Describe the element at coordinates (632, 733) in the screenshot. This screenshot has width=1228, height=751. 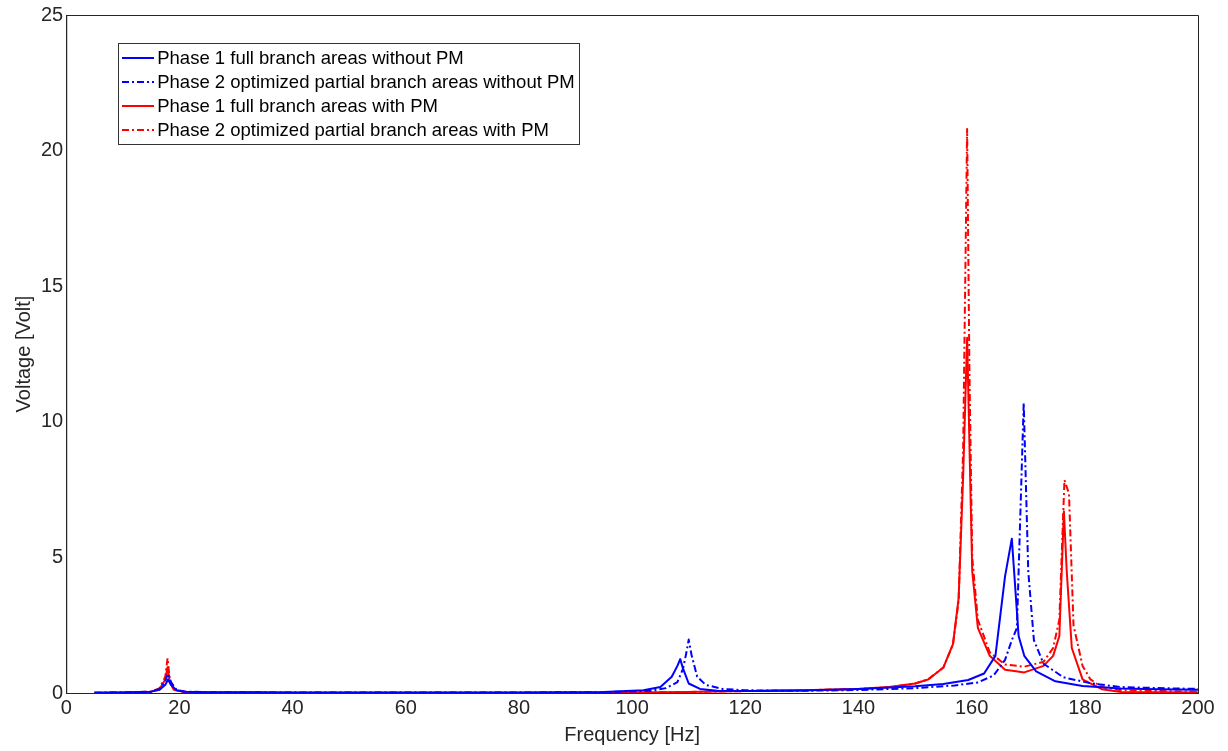
I see `x-axis-title: Frequency [Hz]` at that location.